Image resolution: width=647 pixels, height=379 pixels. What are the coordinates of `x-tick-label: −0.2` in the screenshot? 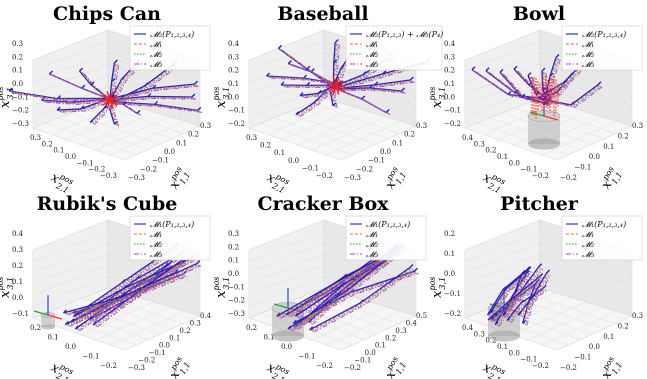 It's located at (568, 178).